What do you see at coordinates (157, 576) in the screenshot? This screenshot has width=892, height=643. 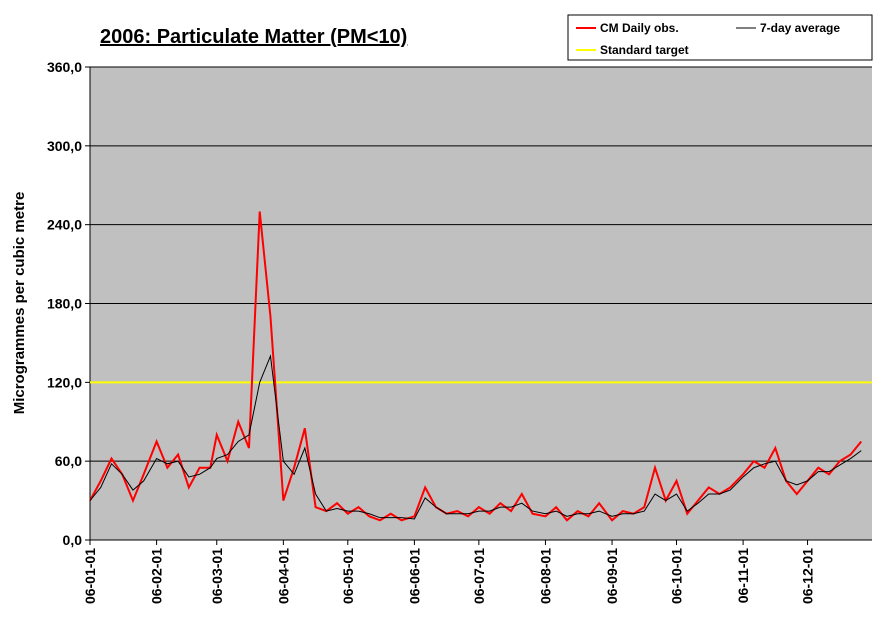 I see `x-tick-label: 06-02-01` at bounding box center [157, 576].